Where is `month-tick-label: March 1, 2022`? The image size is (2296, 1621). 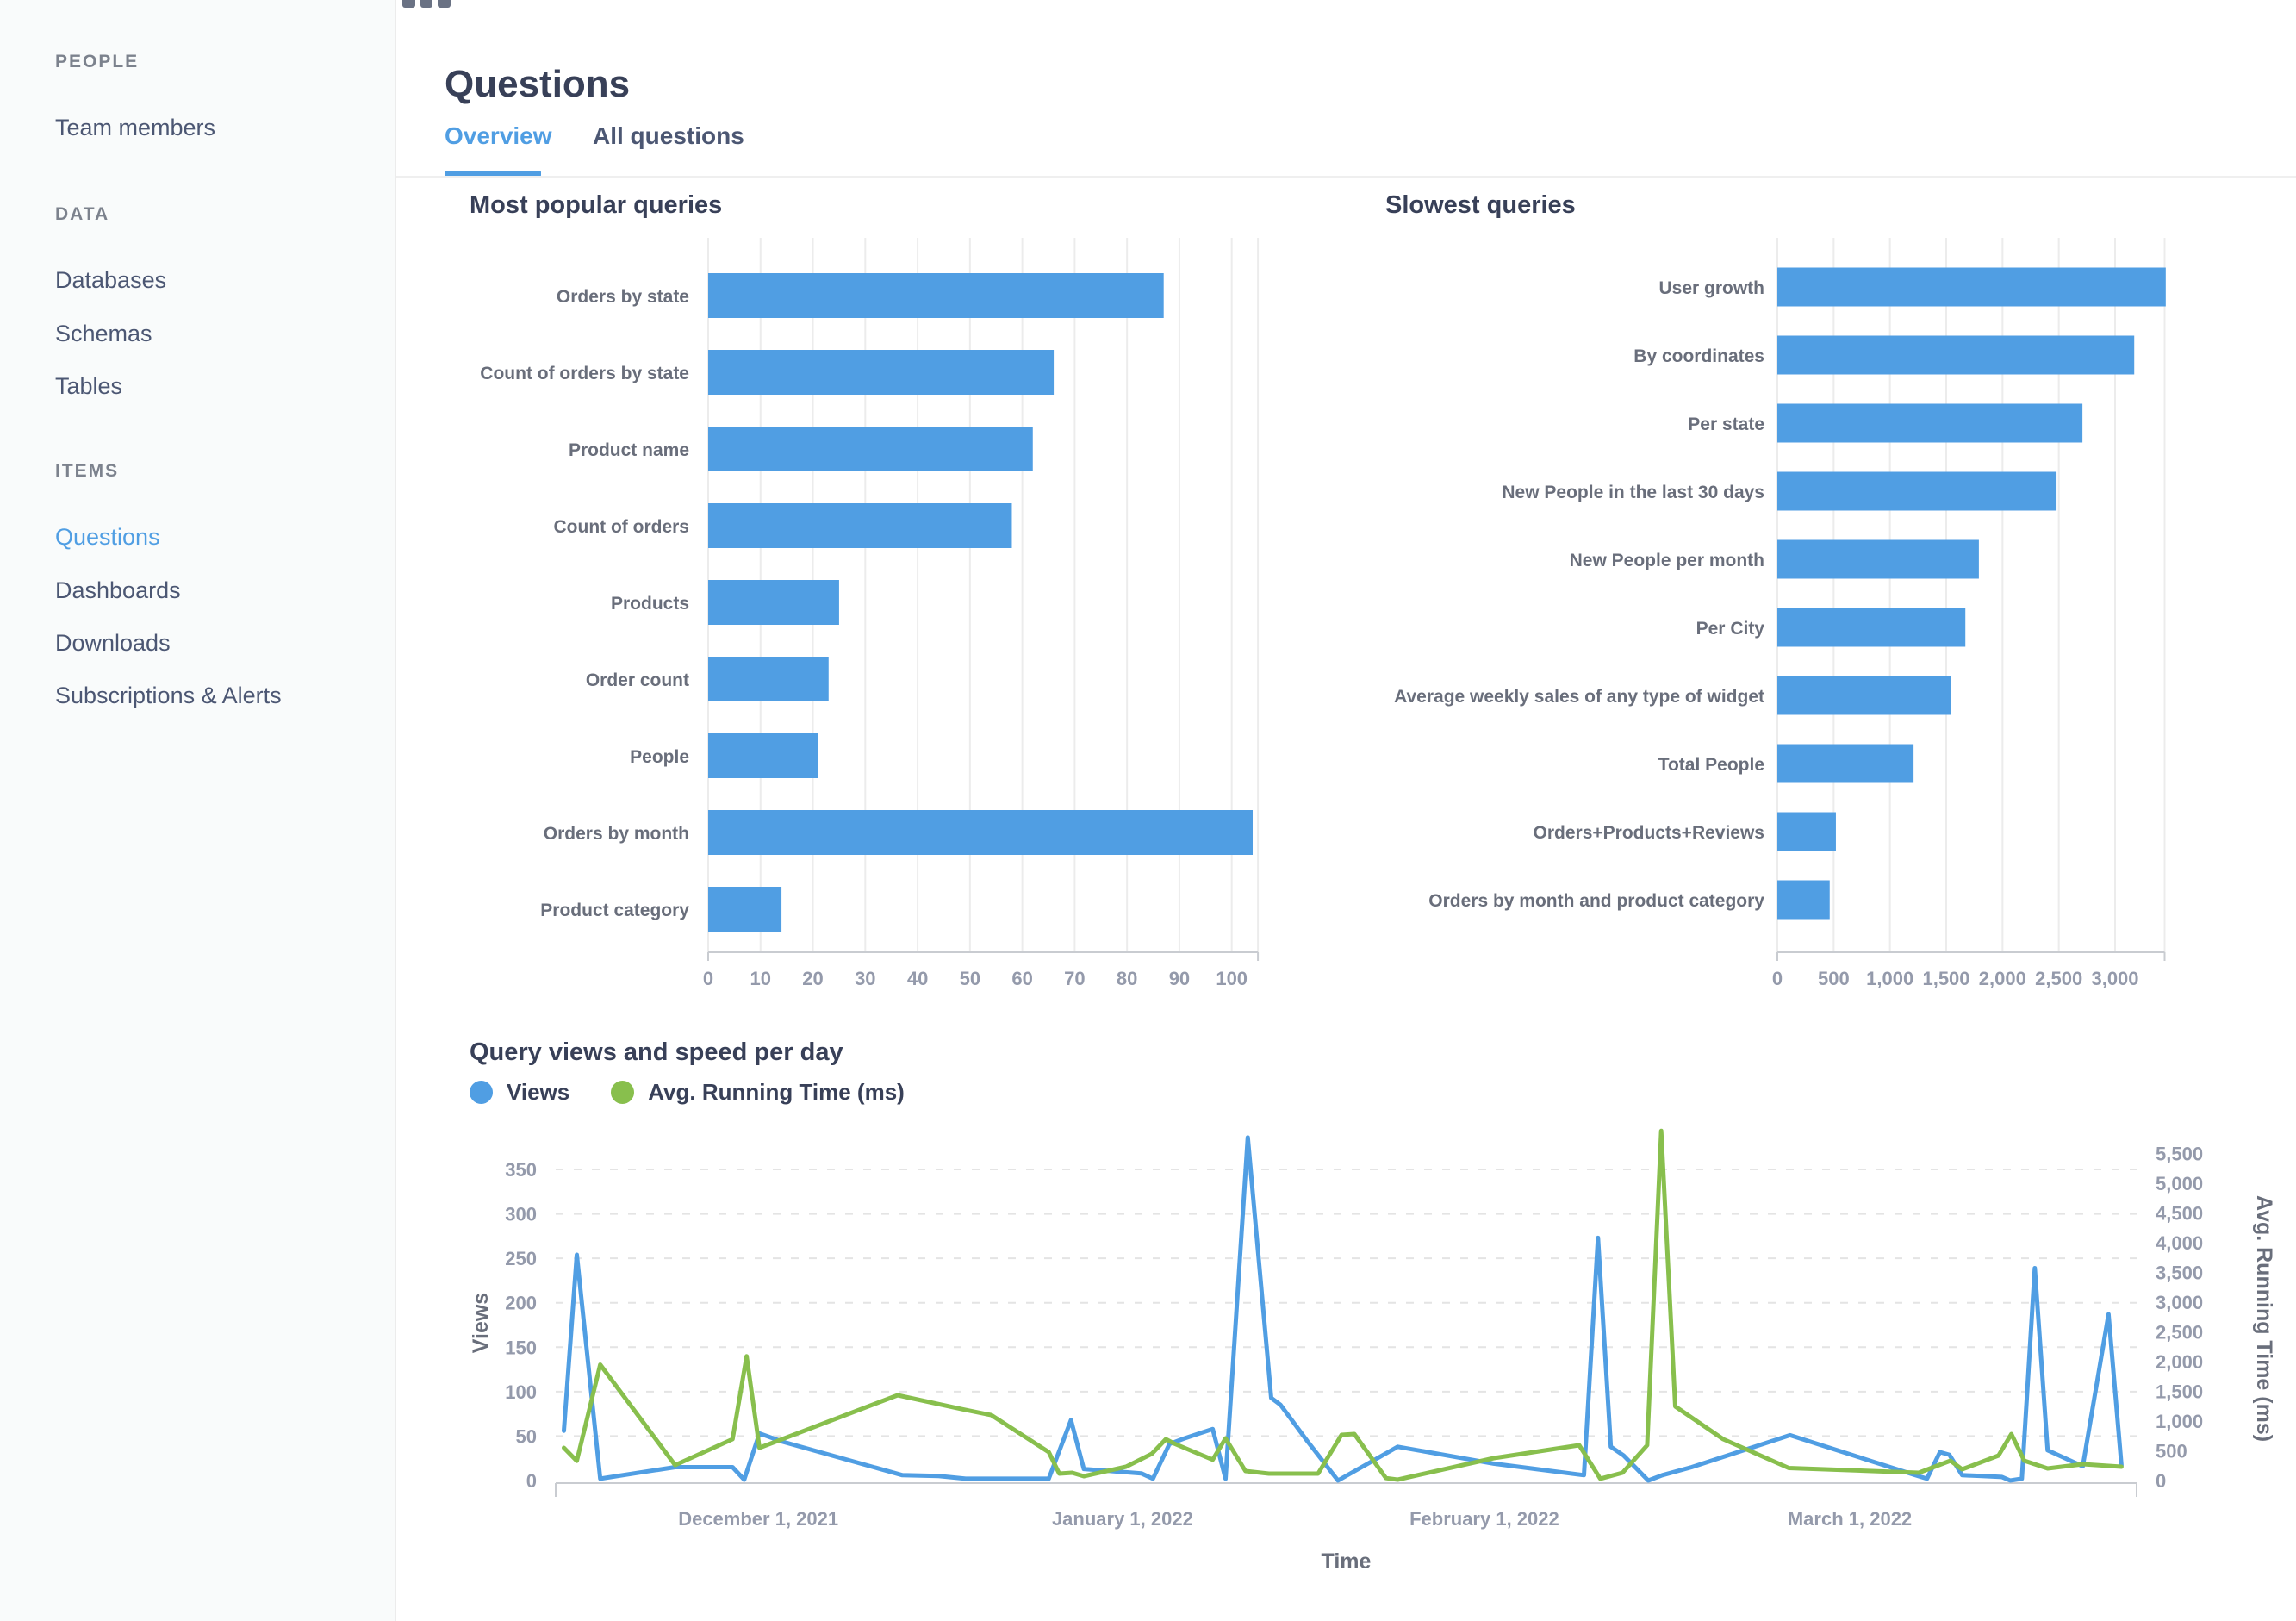 month-tick-label: March 1, 2022 is located at coordinates (1850, 1519).